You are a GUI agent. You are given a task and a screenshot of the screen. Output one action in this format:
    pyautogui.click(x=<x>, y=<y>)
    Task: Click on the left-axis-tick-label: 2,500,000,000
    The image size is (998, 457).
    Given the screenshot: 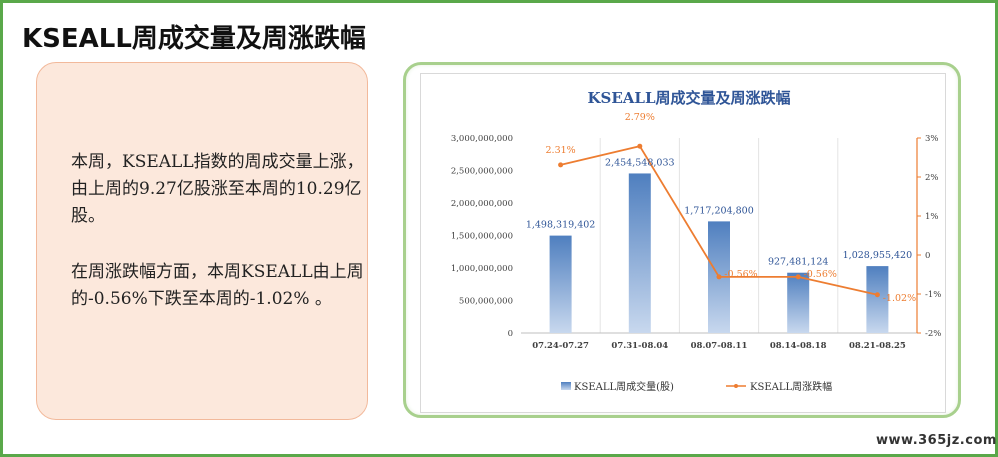 What is the action you would take?
    pyautogui.click(x=482, y=172)
    